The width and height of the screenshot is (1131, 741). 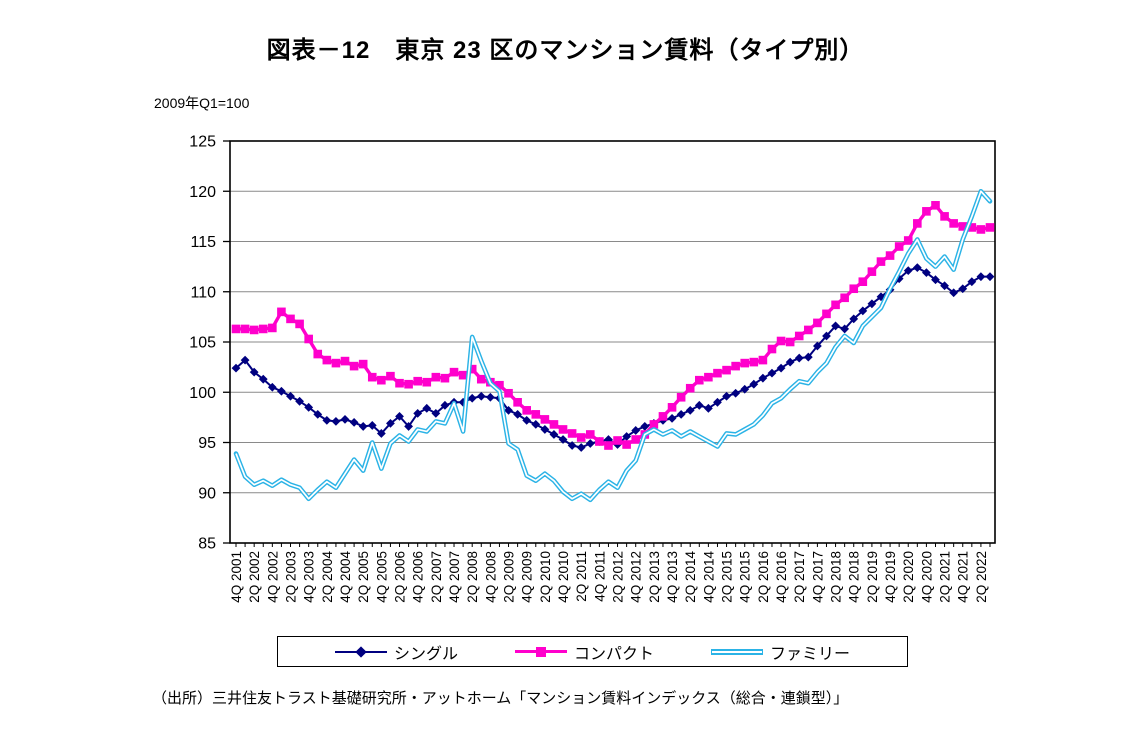 What do you see at coordinates (363, 577) in the screenshot?
I see `x-axis-label: 2Q 2005` at bounding box center [363, 577].